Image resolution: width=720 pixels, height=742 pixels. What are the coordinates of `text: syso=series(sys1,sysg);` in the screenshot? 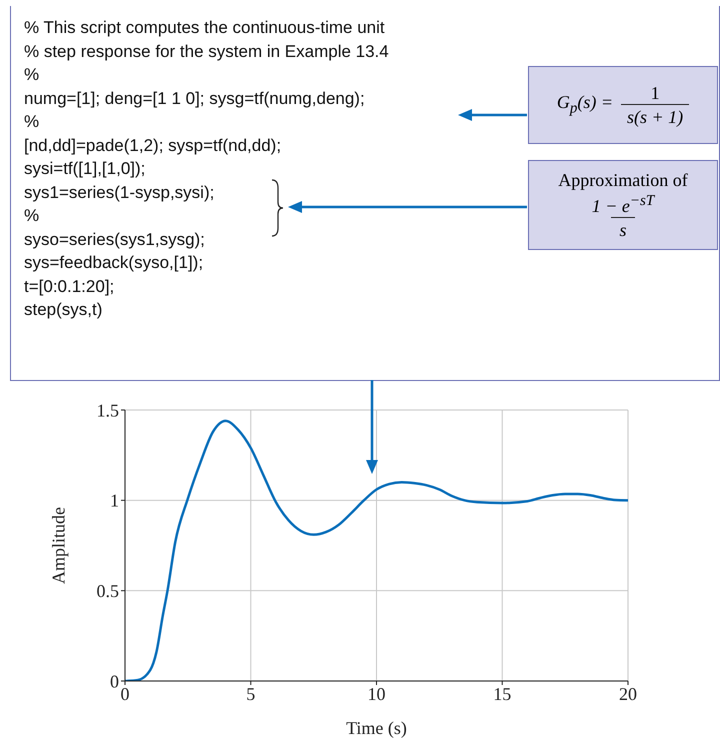 It's located at (114, 239).